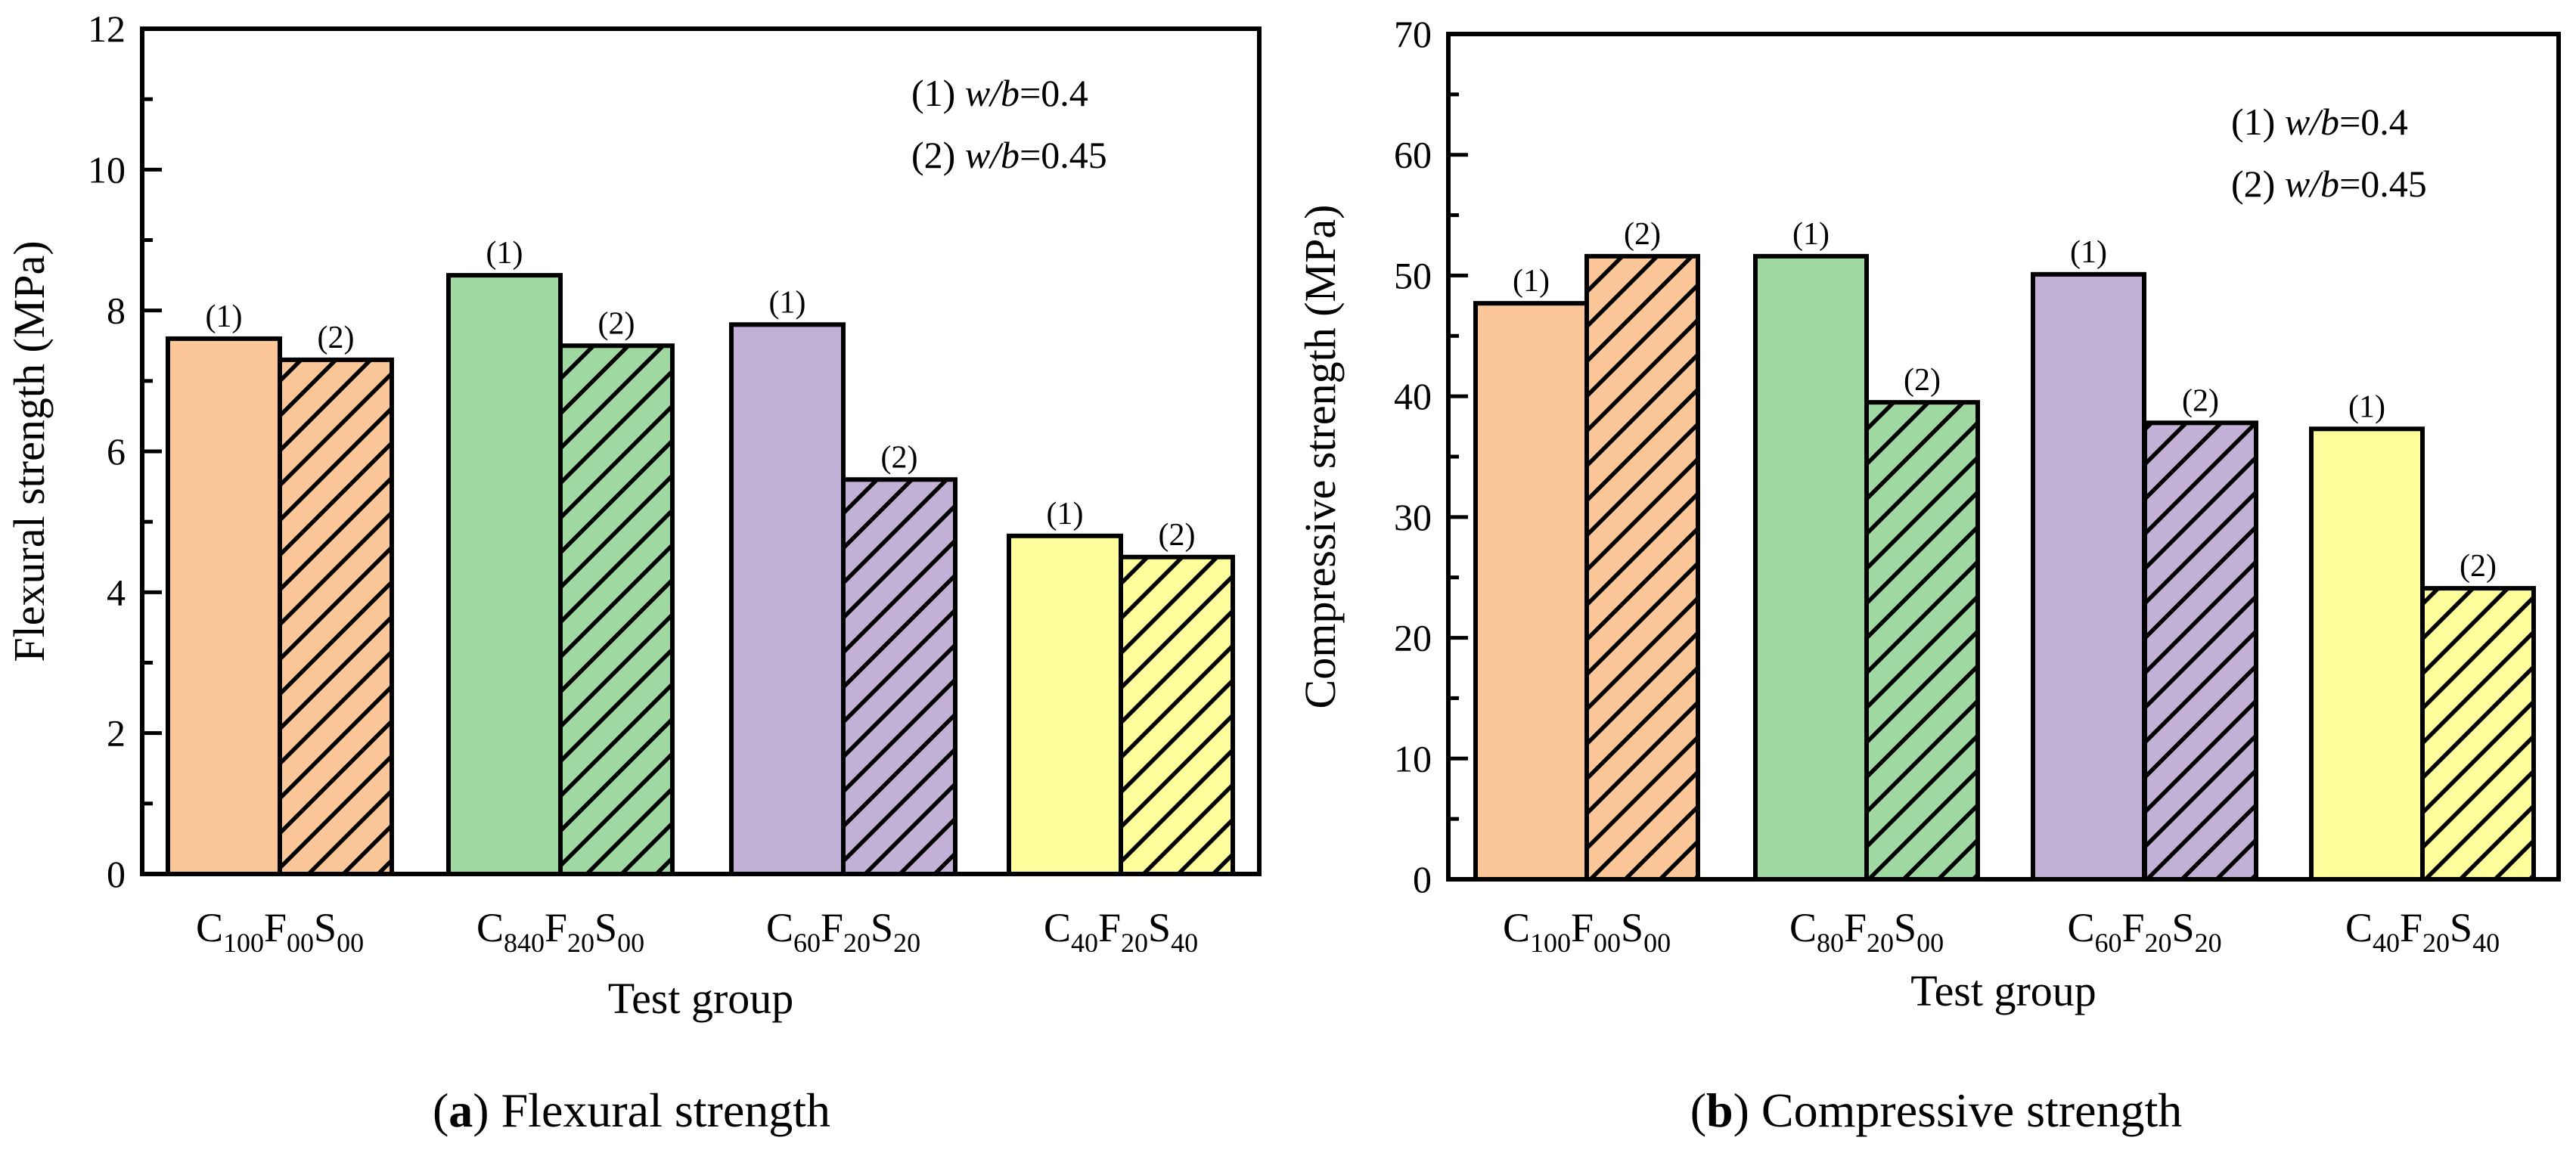 The width and height of the screenshot is (2576, 1156). Describe the element at coordinates (2200, 400) in the screenshot. I see `bar-label-b-C60F20S20-s2: (2)` at that location.